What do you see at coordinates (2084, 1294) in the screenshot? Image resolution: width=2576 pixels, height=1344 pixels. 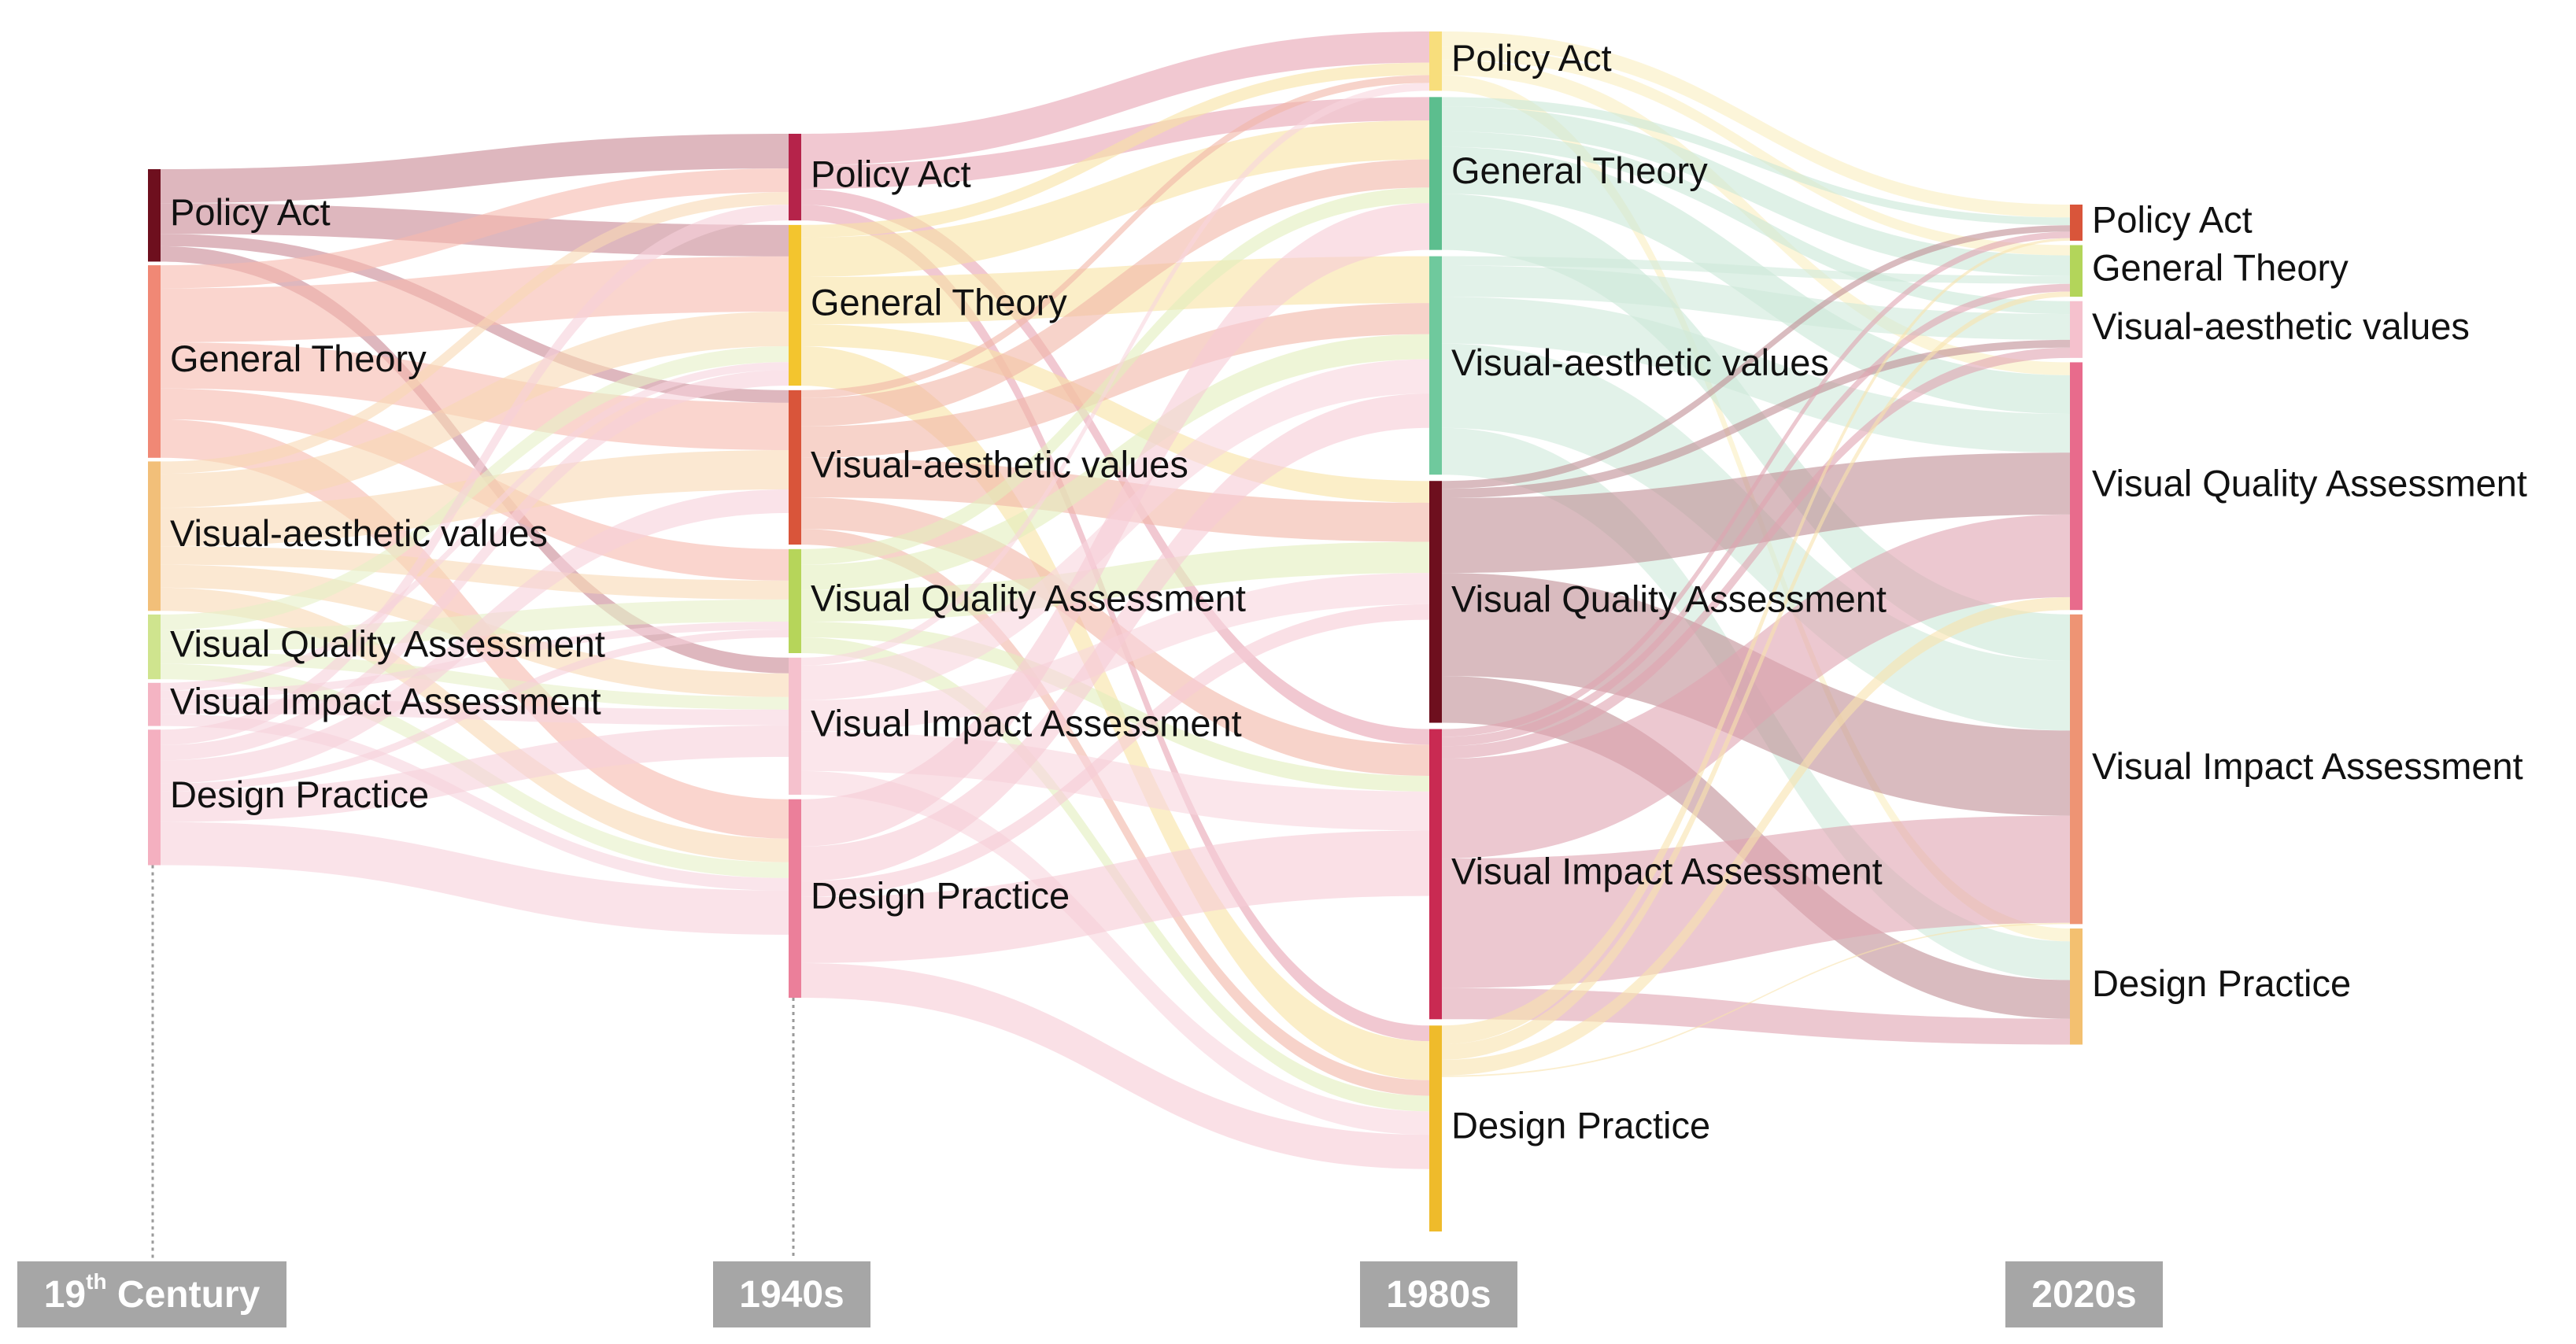 I see `period-label: 2020s` at bounding box center [2084, 1294].